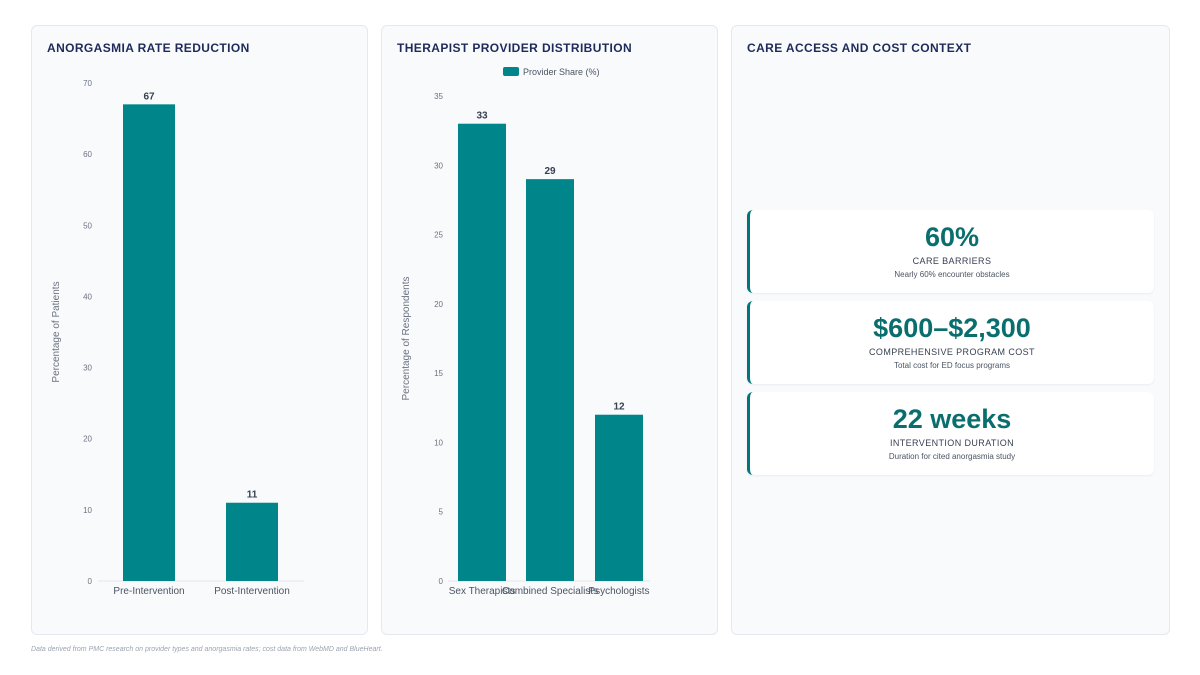 The width and height of the screenshot is (1200, 675). I want to click on data-label: 33, so click(482, 116).